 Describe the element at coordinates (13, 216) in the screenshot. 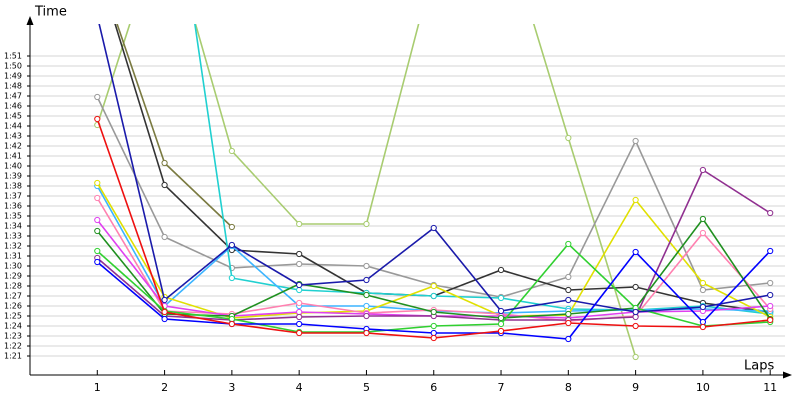

I see `y-tick-label: 1:35` at that location.